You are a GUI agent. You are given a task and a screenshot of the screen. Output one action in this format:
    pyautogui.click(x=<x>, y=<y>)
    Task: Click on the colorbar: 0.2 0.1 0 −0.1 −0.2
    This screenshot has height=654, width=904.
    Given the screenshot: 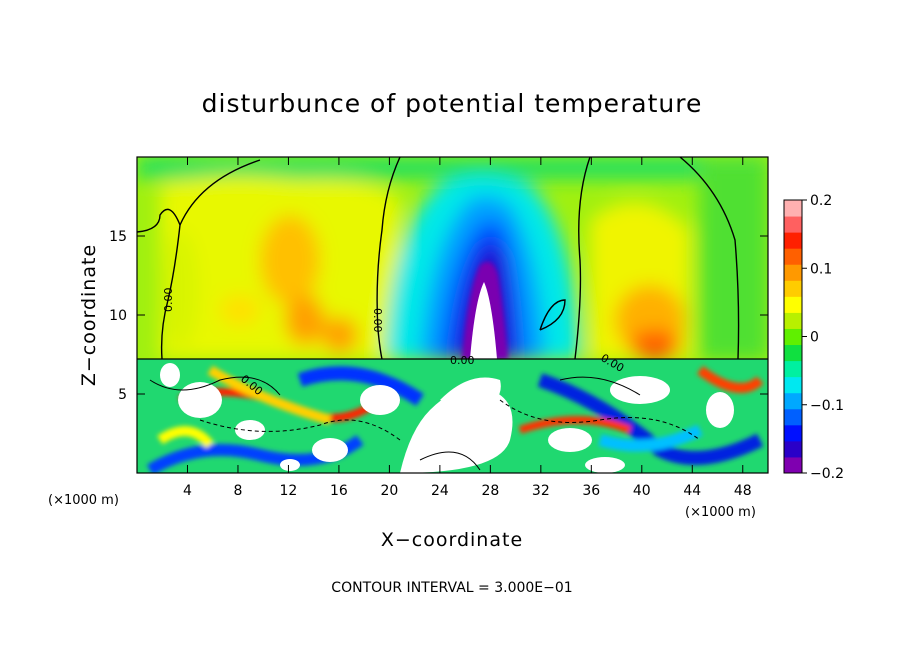 What is the action you would take?
    pyautogui.click(x=814, y=337)
    